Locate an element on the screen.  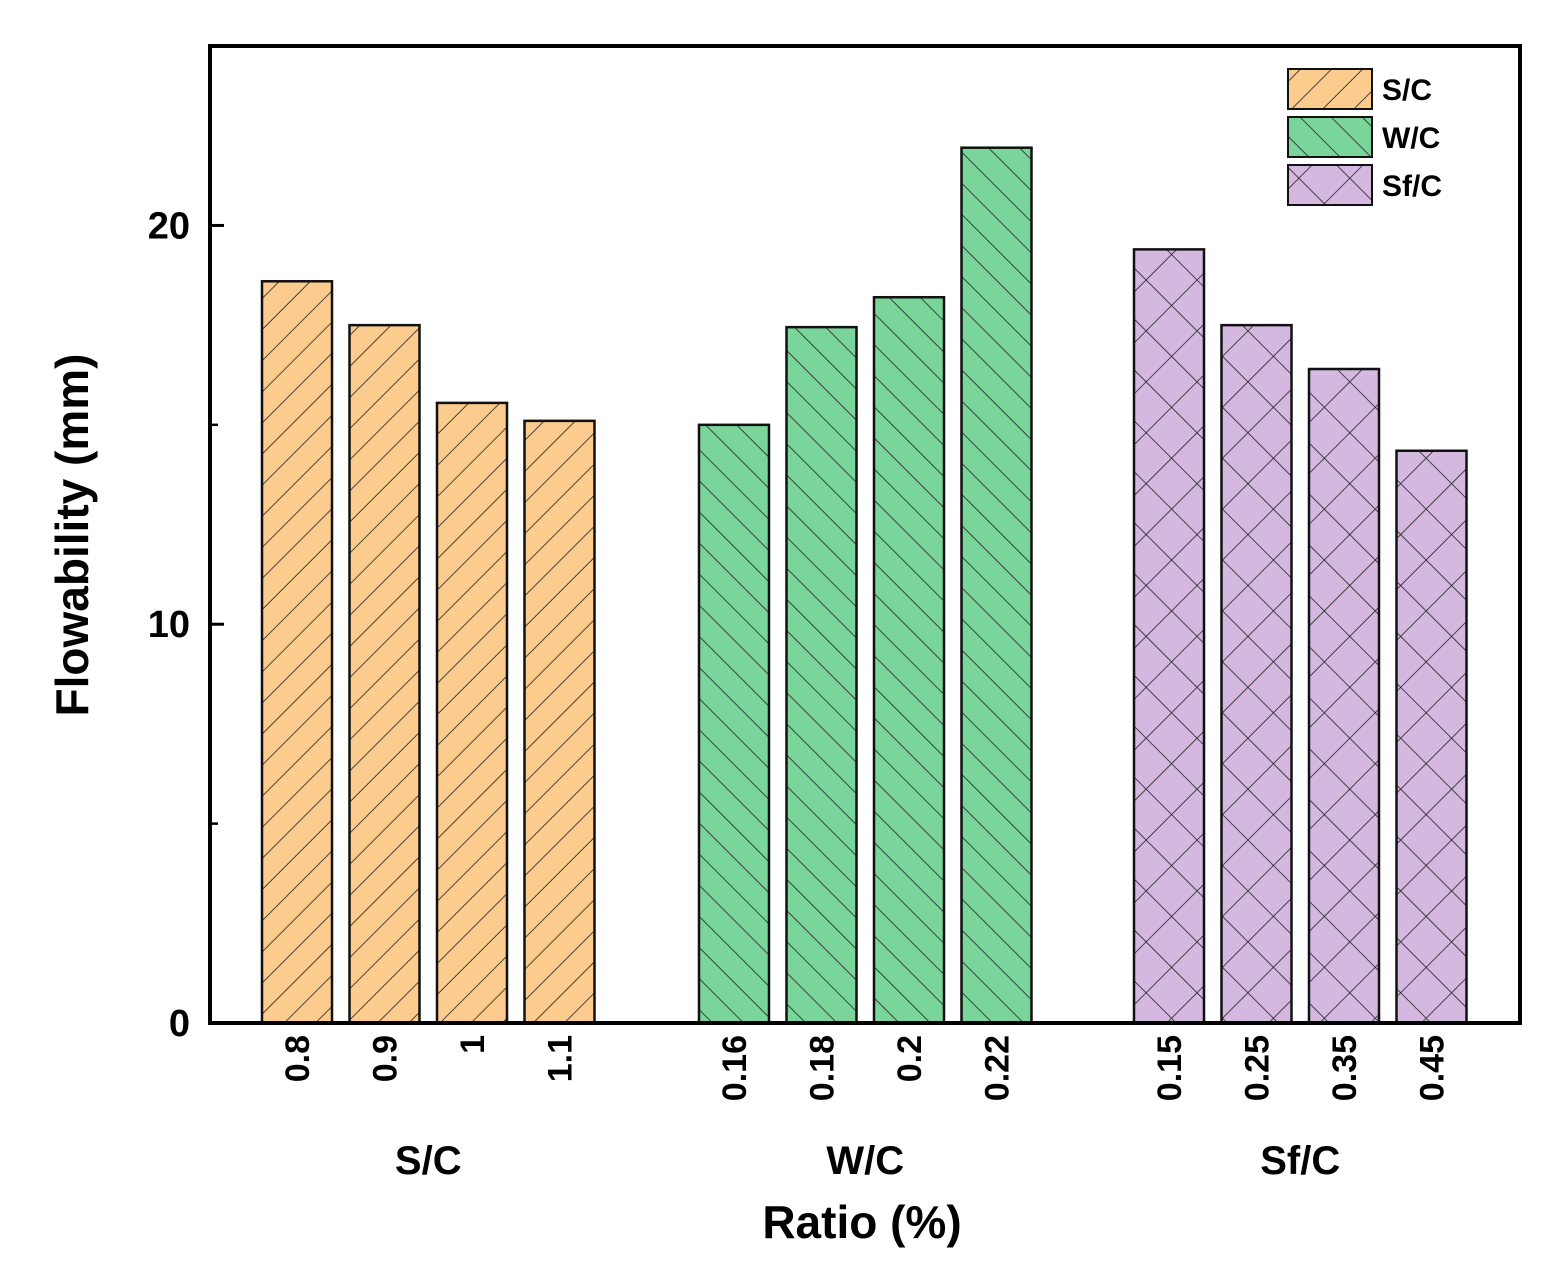
x-category-label: 1 is located at coordinates (473, 1044).